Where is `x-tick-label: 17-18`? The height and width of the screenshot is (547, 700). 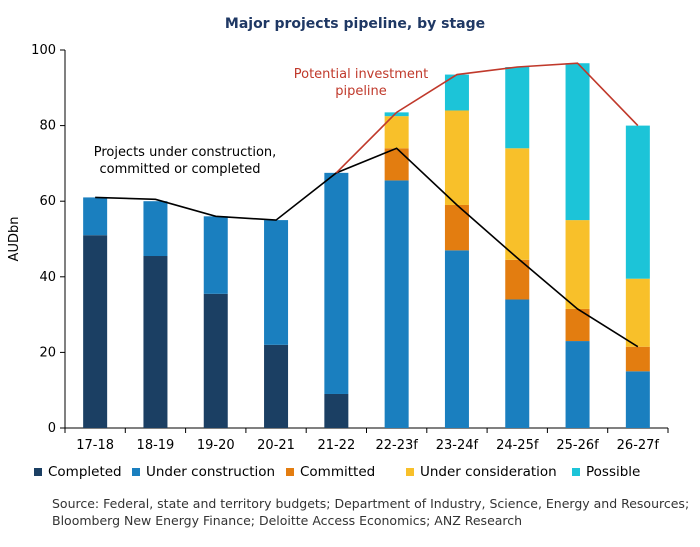
x-tick-label: 17-18 is located at coordinates (95, 445).